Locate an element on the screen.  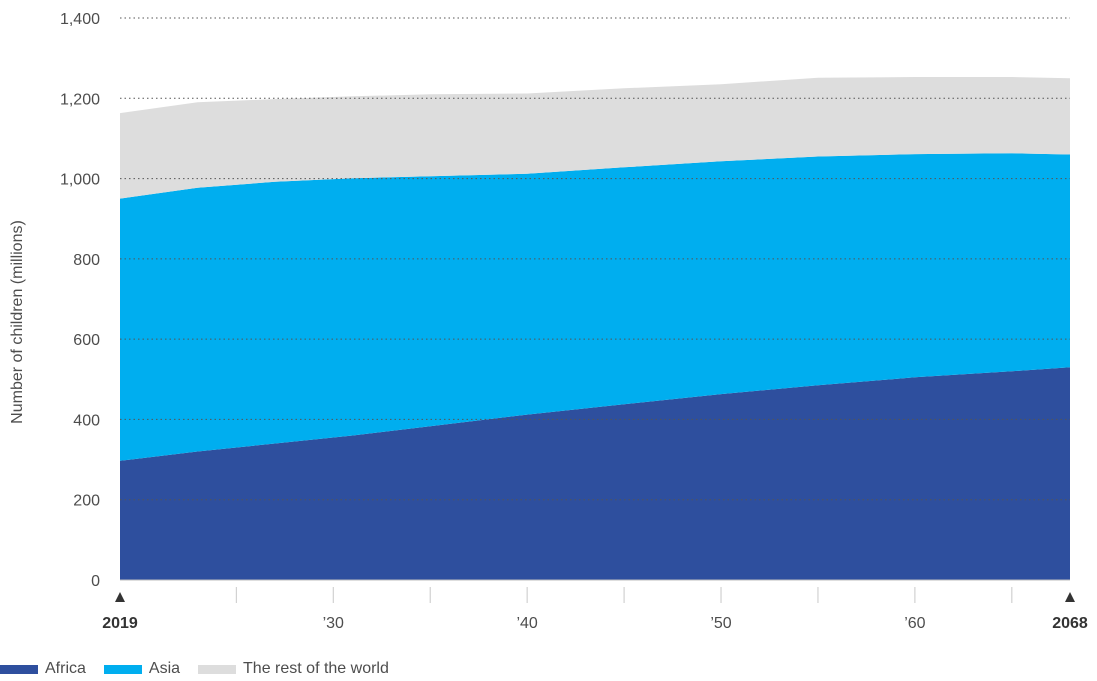
y-tick-label: 1,400 is located at coordinates (80, 19).